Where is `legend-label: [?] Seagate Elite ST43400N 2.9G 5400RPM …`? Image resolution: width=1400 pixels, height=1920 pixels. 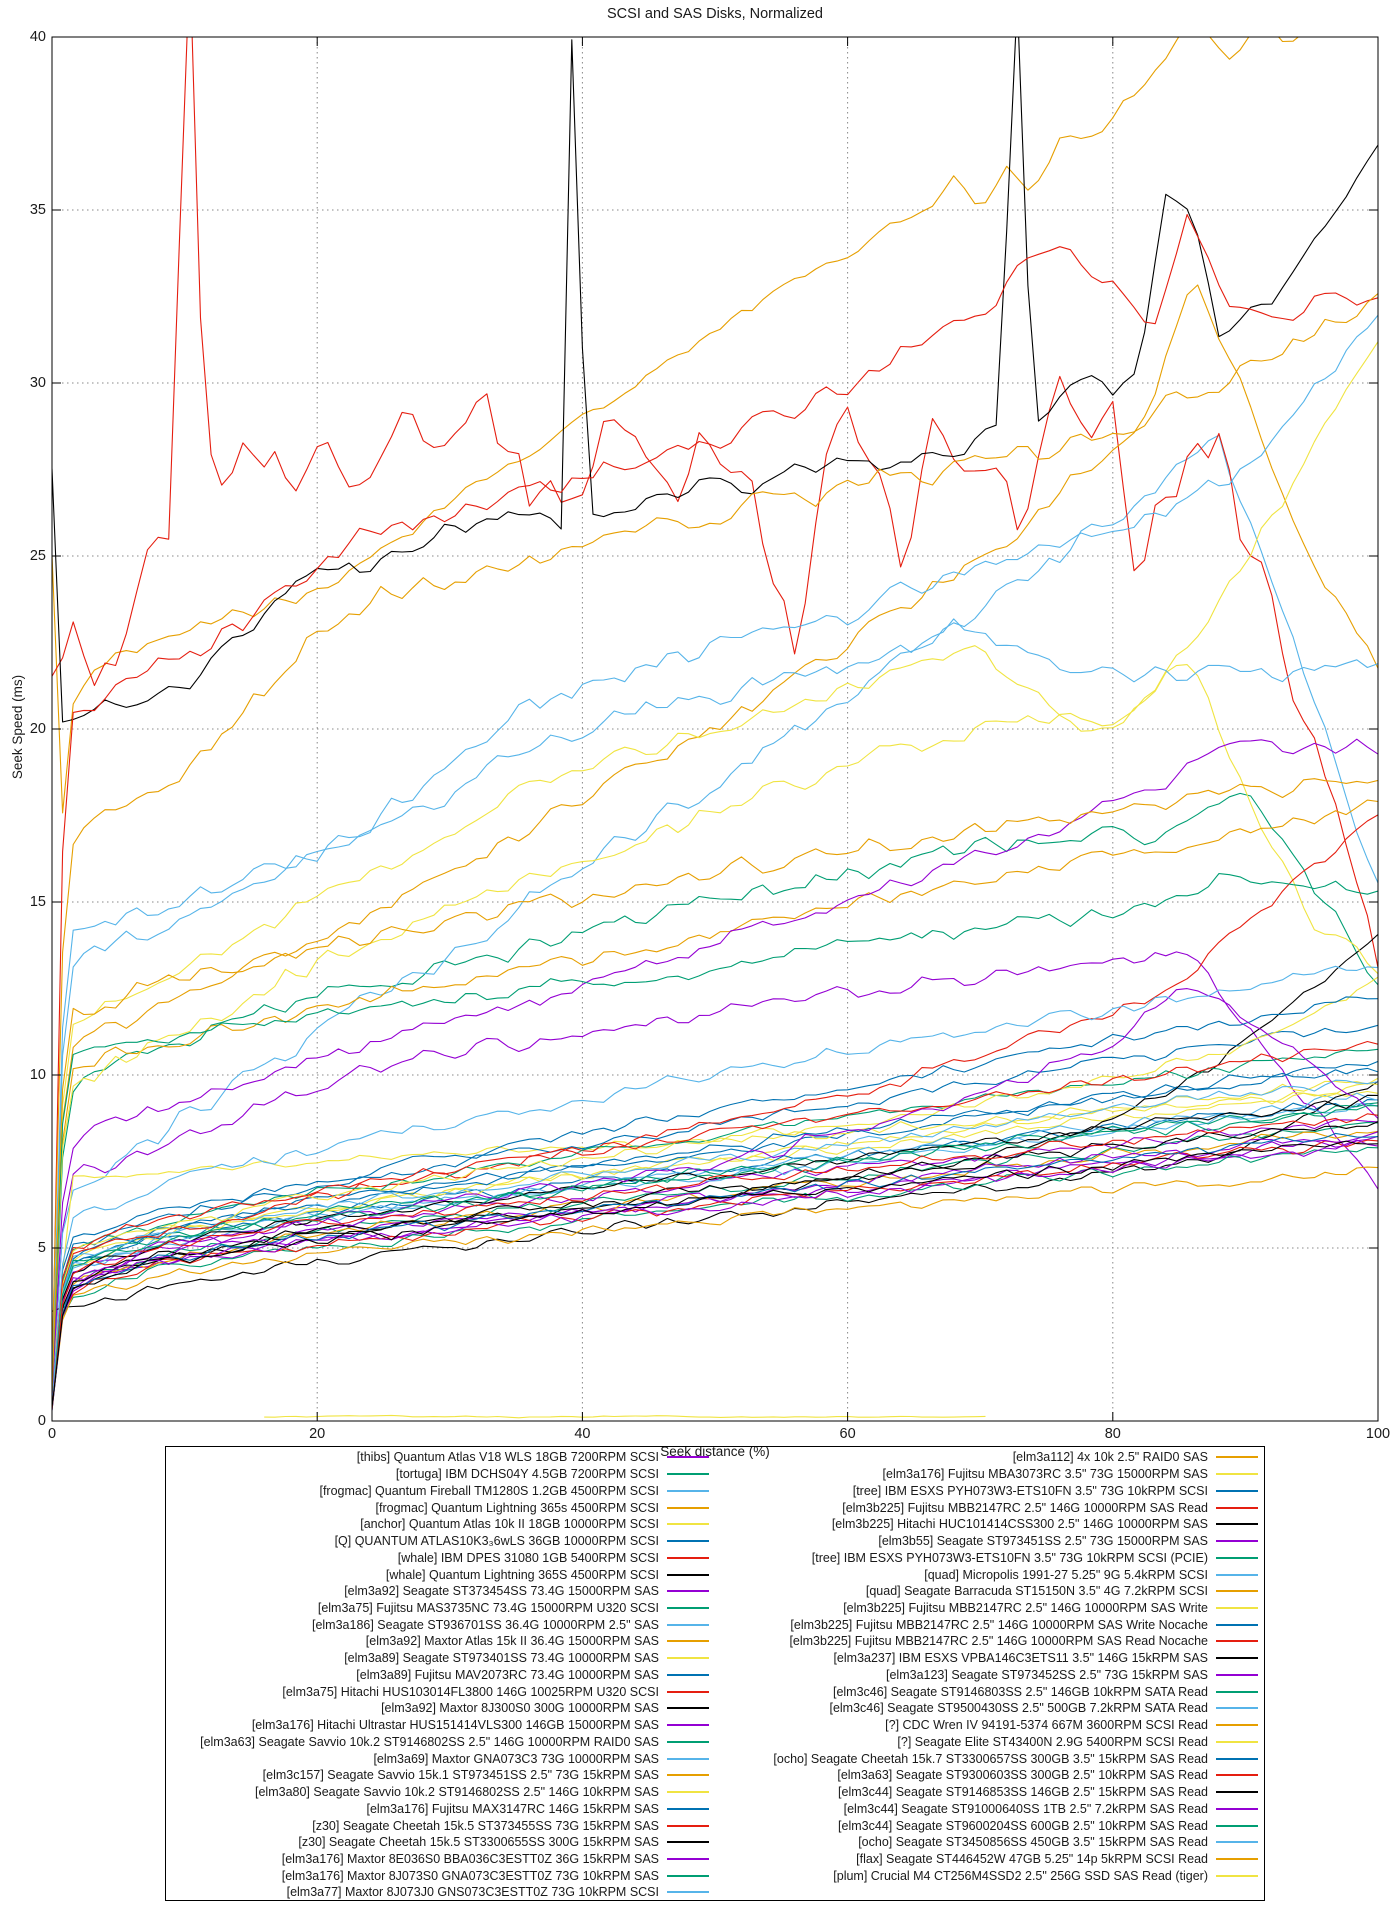 legend-label: [?] Seagate Elite ST43400N 2.9G 5400RPM … is located at coordinates (1052, 1741).